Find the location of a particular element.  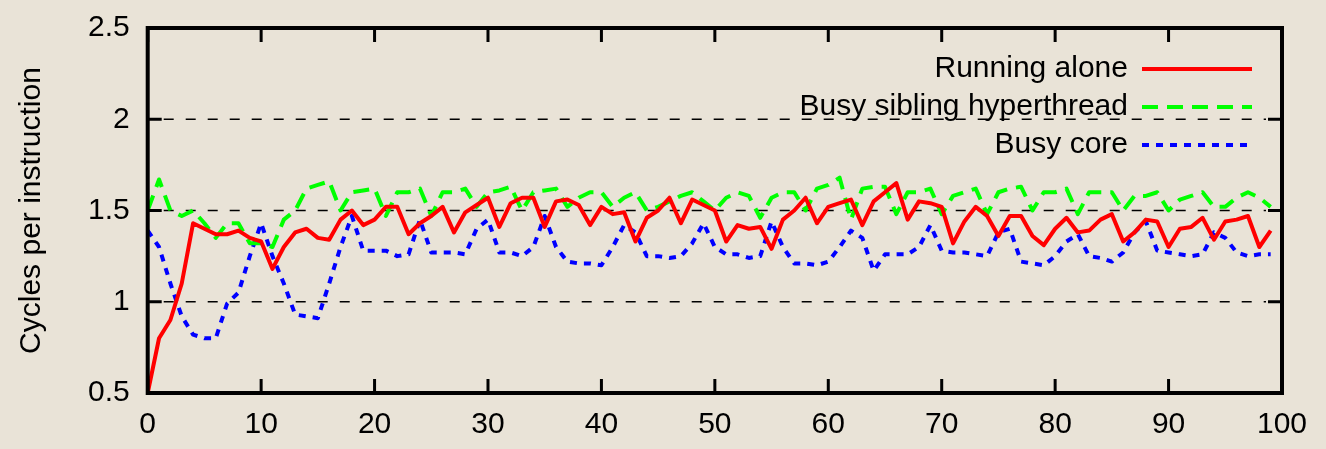

x-tick-label: 10 is located at coordinates (261, 423).